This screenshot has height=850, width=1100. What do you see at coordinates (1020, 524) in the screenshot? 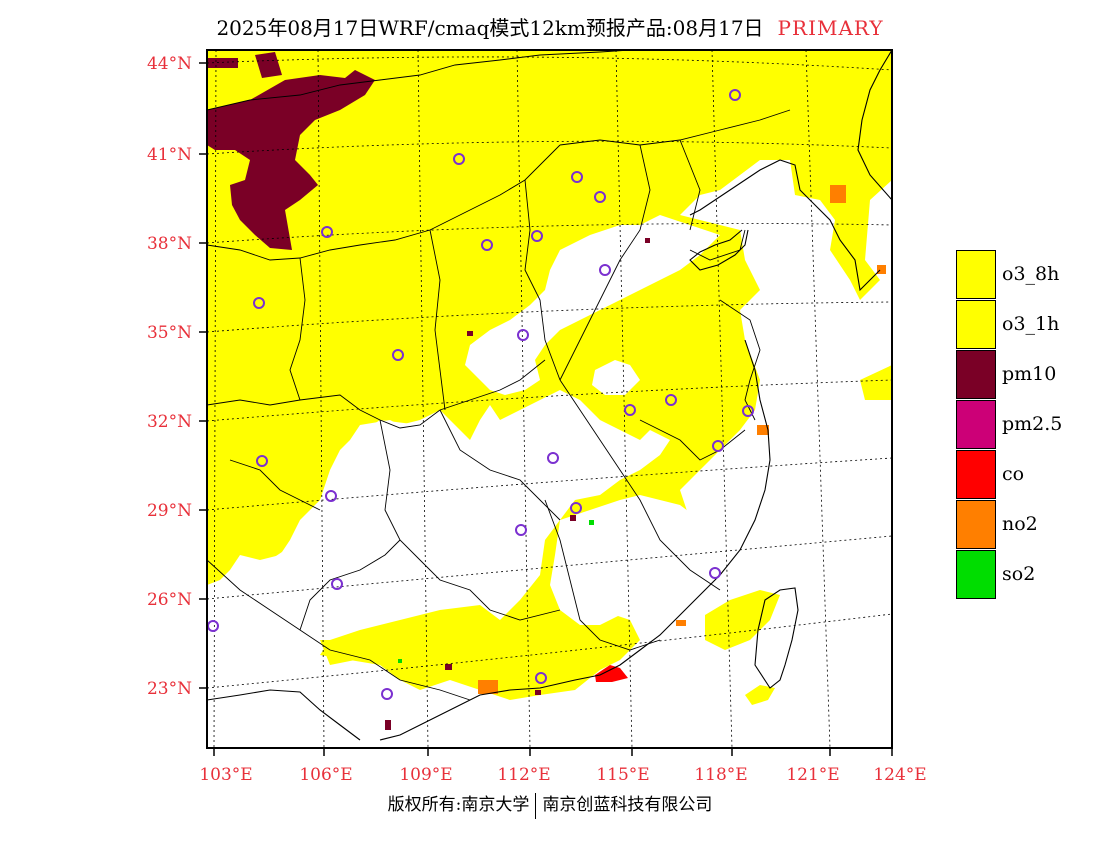
I see `legend-label: no2` at bounding box center [1020, 524].